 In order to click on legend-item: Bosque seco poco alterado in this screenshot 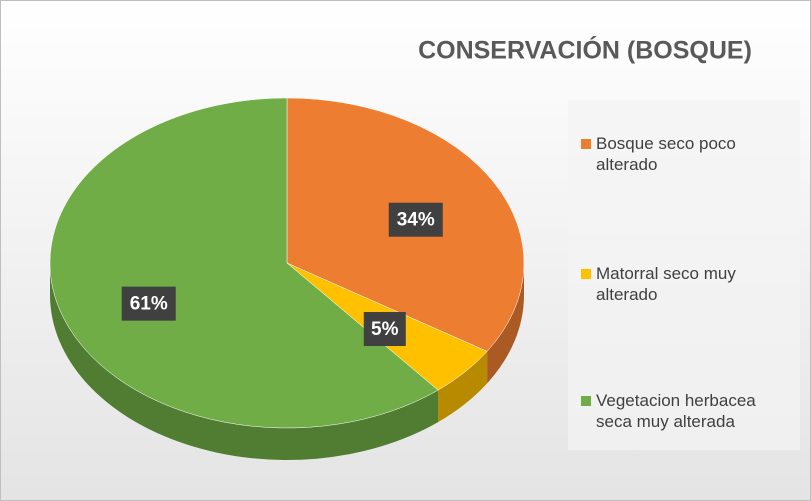, I will do `click(688, 154)`.